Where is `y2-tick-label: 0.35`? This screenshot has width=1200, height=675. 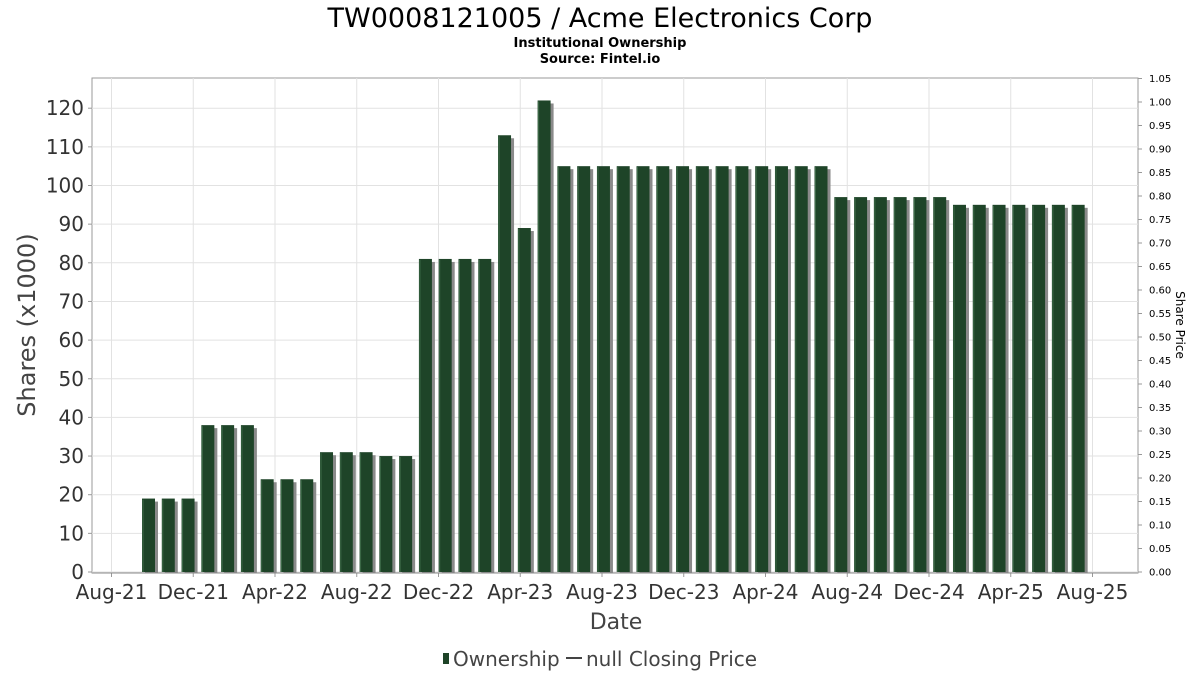 y2-tick-label: 0.35 is located at coordinates (1160, 408).